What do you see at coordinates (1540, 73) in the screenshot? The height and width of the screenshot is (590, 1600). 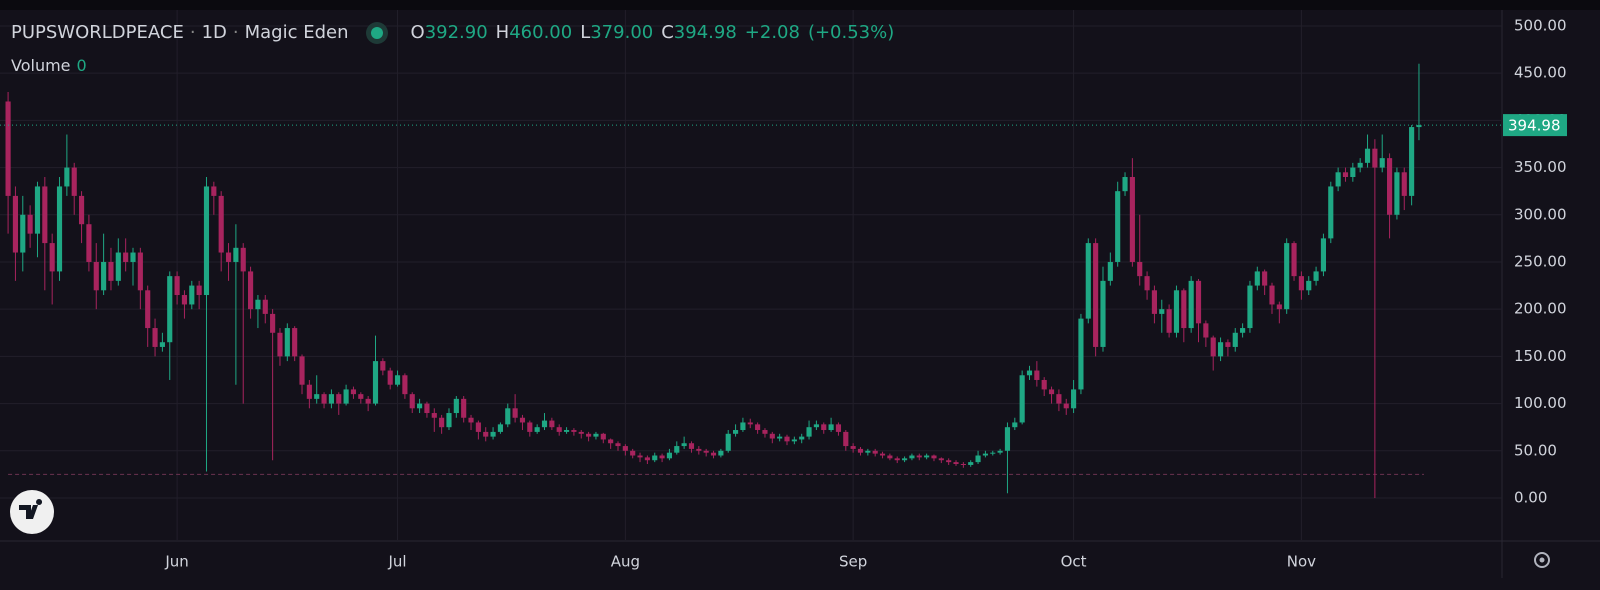 I see `y-tick-label: 450.00` at bounding box center [1540, 73].